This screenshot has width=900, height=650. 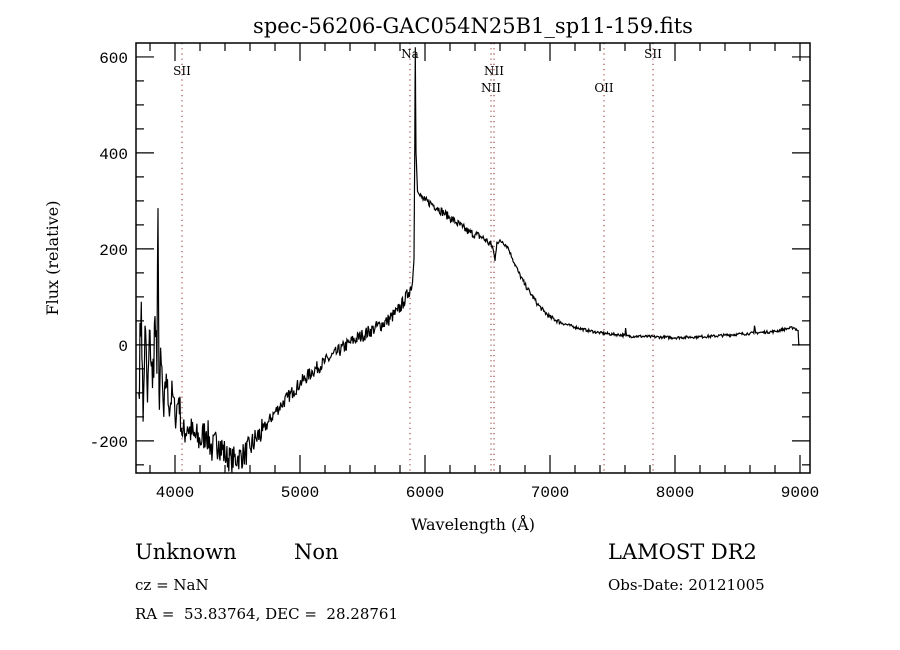 What do you see at coordinates (175, 493) in the screenshot?
I see `x-tick-label: 4000` at bounding box center [175, 493].